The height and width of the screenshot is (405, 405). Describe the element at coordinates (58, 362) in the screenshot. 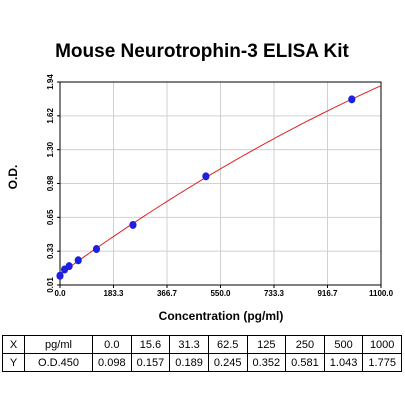

I see `table-cell: O.D.450` at that location.